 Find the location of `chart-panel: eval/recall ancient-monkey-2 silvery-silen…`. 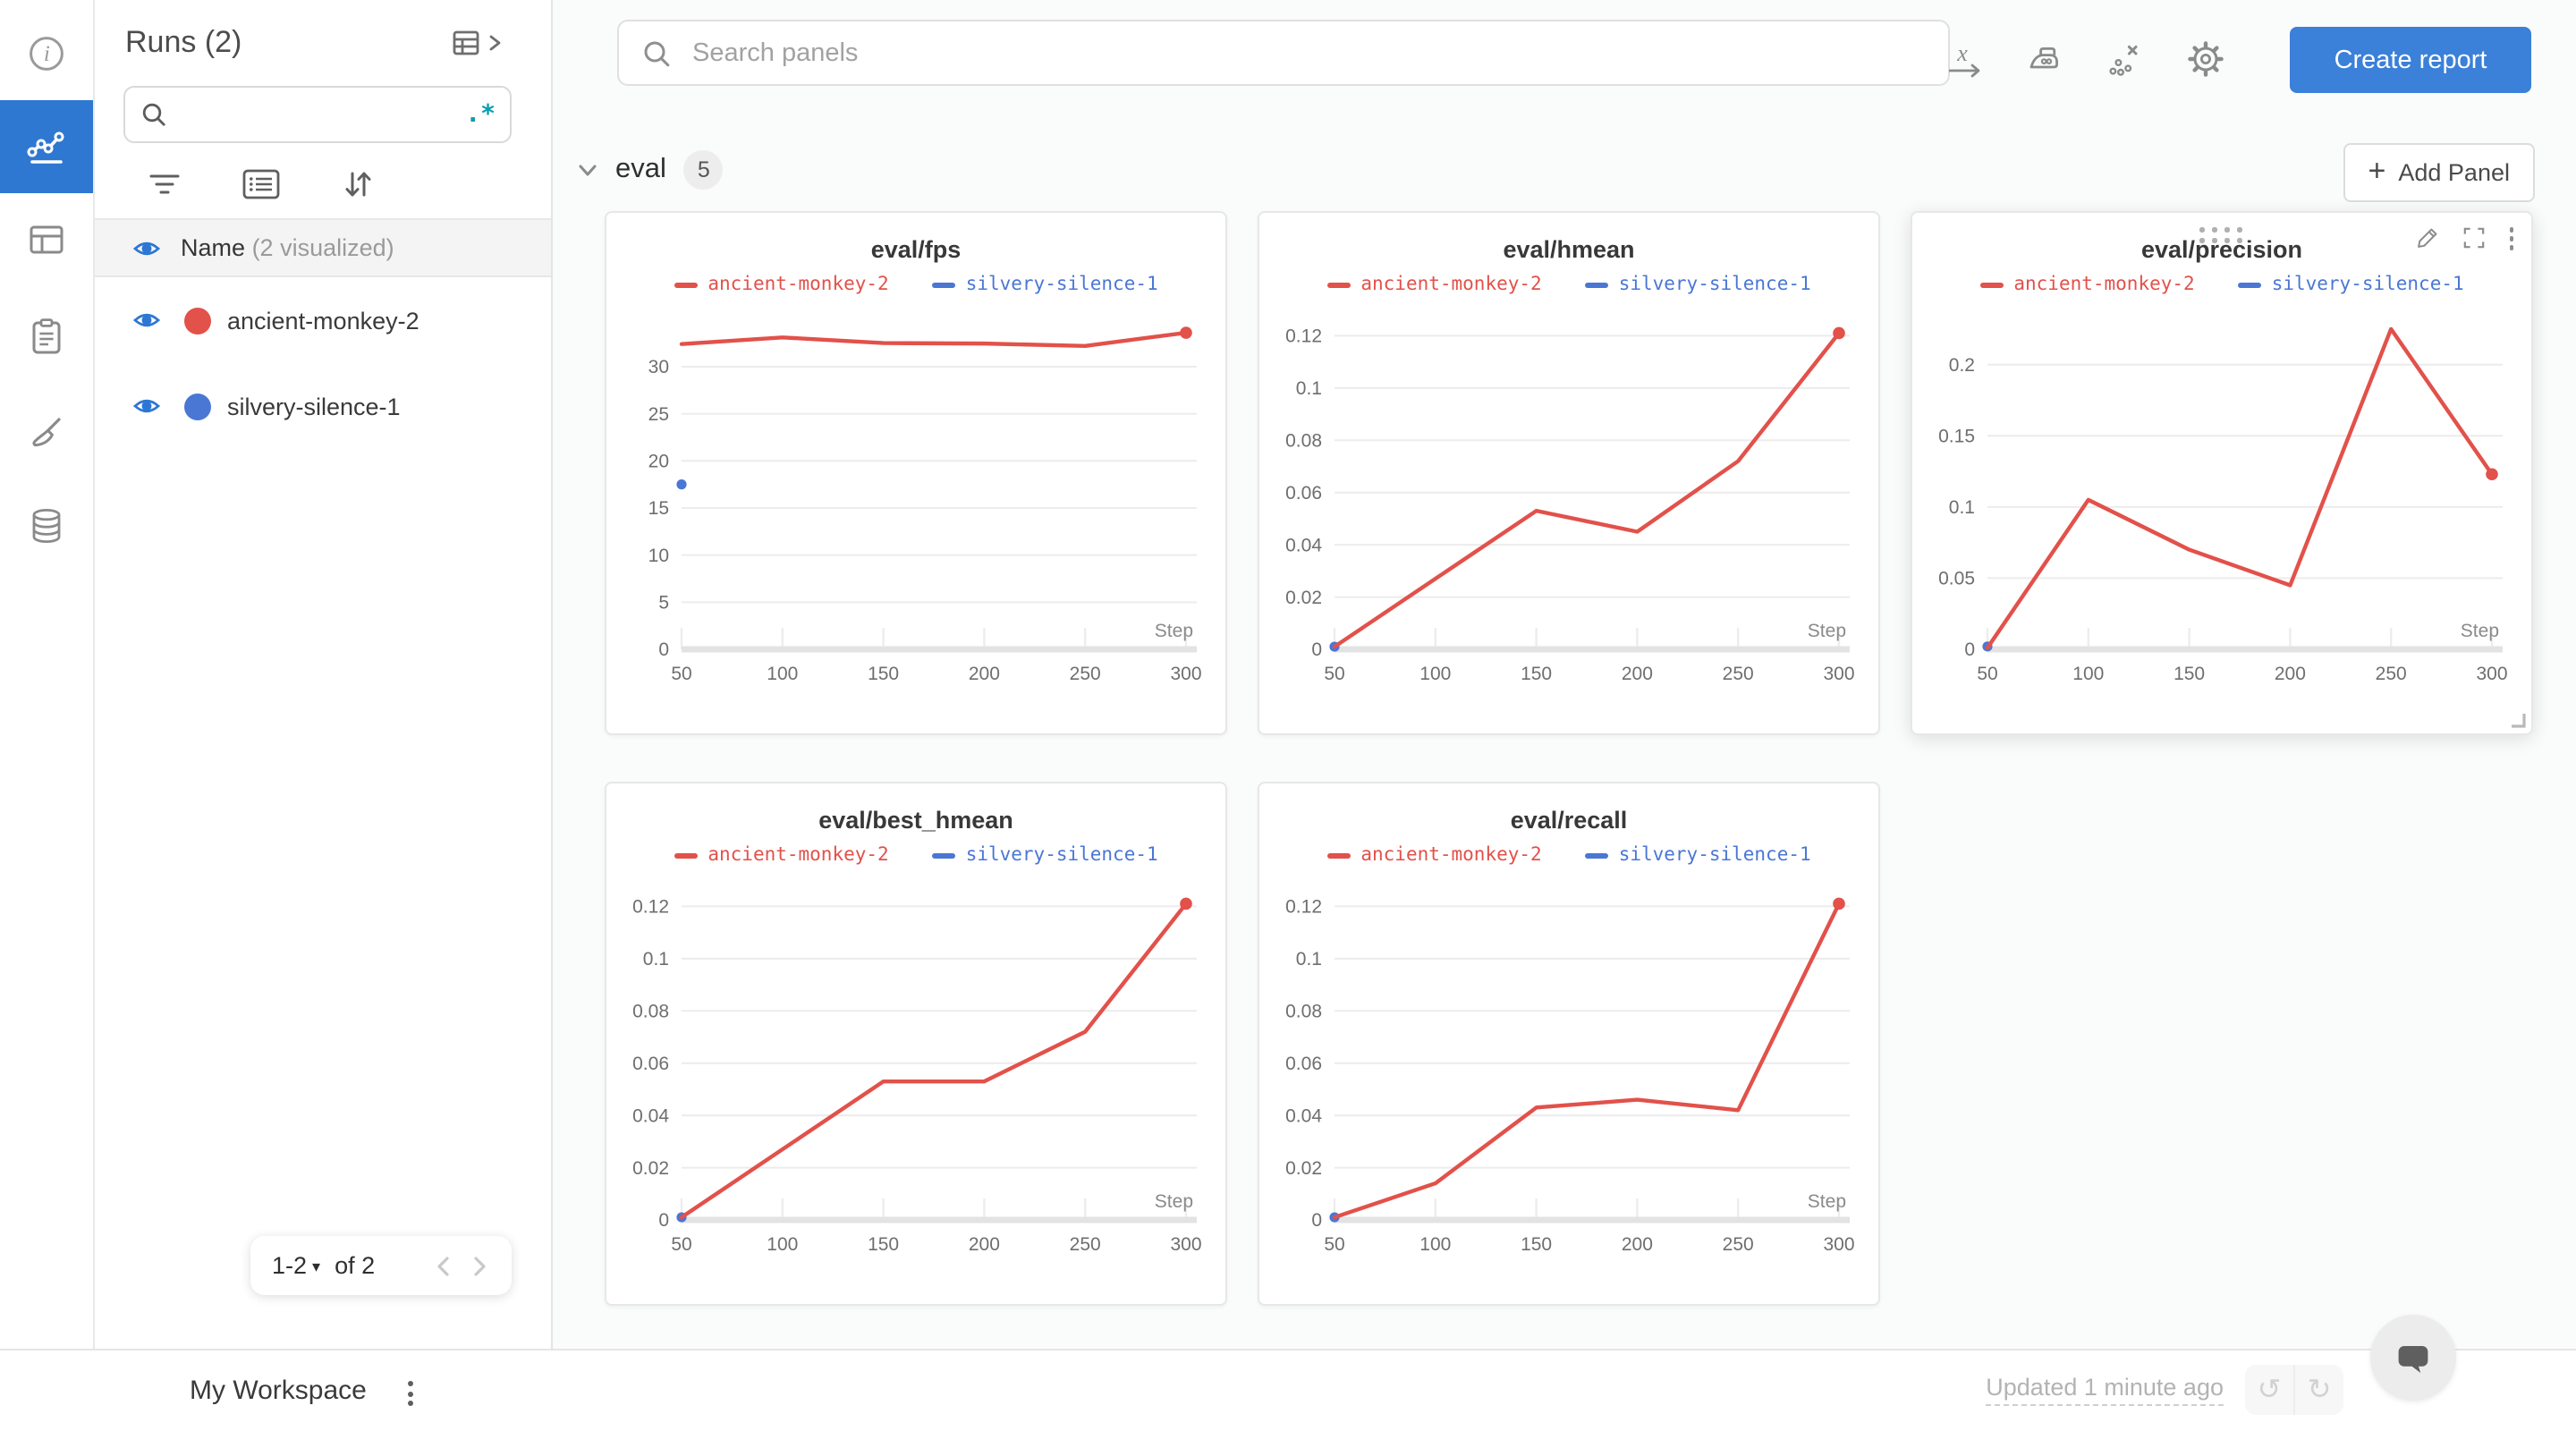

chart-panel: eval/recall ancient-monkey-2 silvery-silen… is located at coordinates (1569, 1044).